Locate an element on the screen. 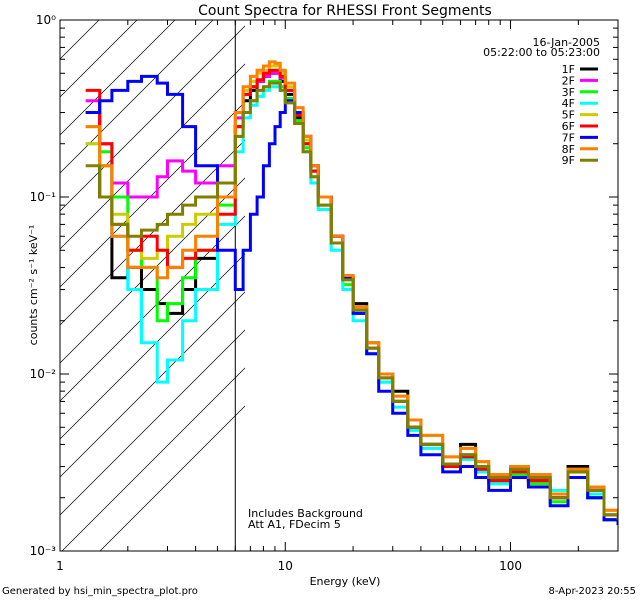 This screenshot has height=600, width=640. x-tick-label-100: 100 is located at coordinates (510, 566).